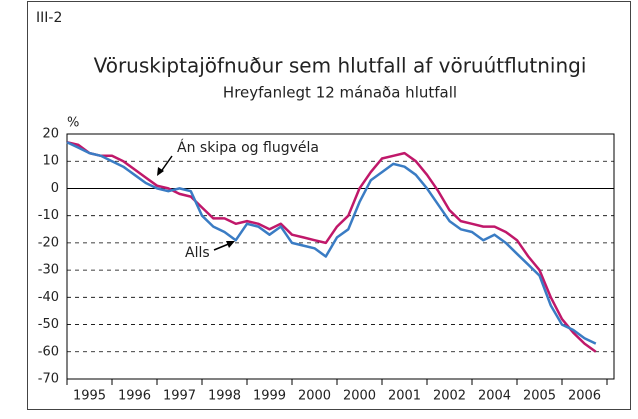  What do you see at coordinates (449, 396) in the screenshot?
I see `x-tick-label: 2002` at bounding box center [449, 396].